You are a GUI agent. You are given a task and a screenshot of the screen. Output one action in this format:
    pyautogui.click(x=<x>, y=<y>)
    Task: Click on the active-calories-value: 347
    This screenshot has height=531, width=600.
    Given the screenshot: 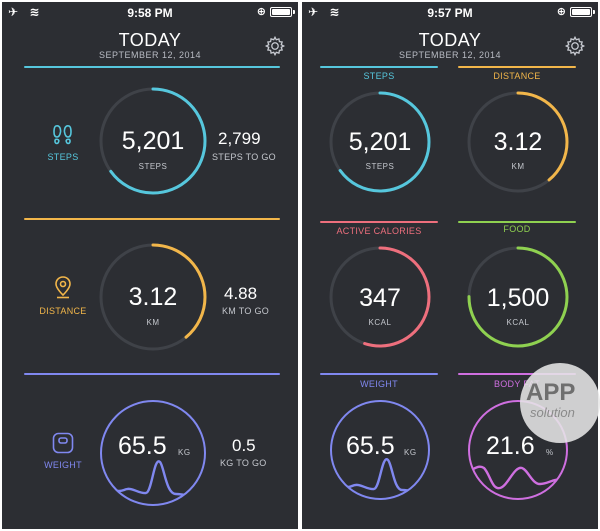 What is the action you would take?
    pyautogui.click(x=380, y=298)
    